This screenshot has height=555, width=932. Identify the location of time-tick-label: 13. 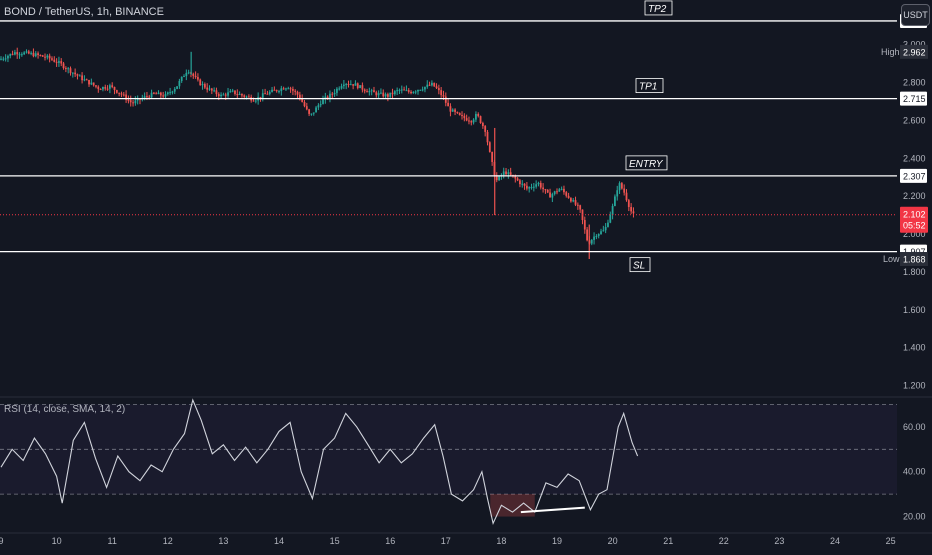
(223, 541).